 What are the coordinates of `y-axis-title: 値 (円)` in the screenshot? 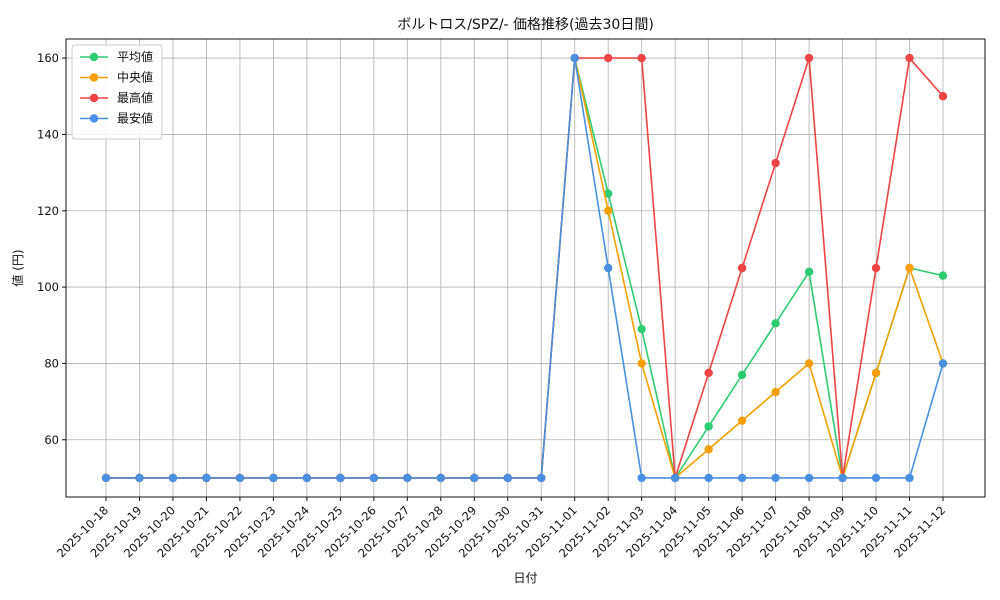 It's located at (17, 267).